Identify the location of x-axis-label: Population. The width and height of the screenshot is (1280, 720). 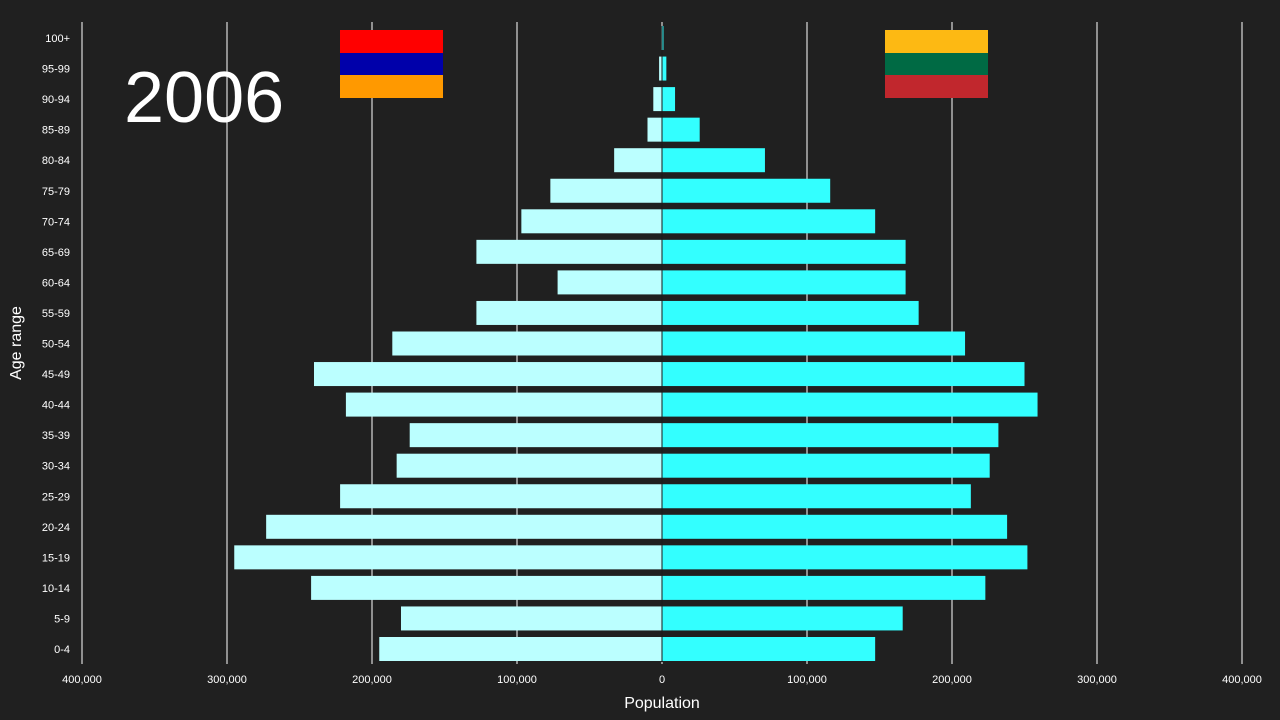
(662, 703).